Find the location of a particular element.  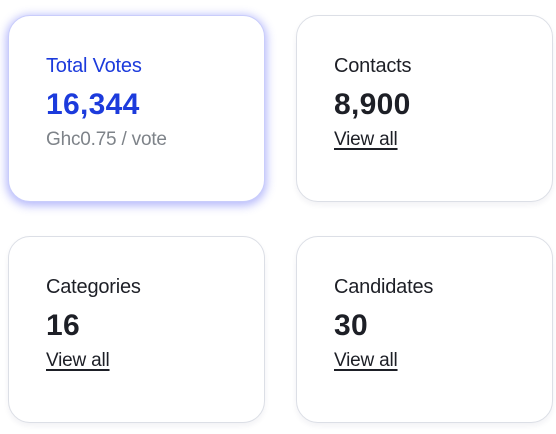

total-votes-value: 16,344 is located at coordinates (93, 104).